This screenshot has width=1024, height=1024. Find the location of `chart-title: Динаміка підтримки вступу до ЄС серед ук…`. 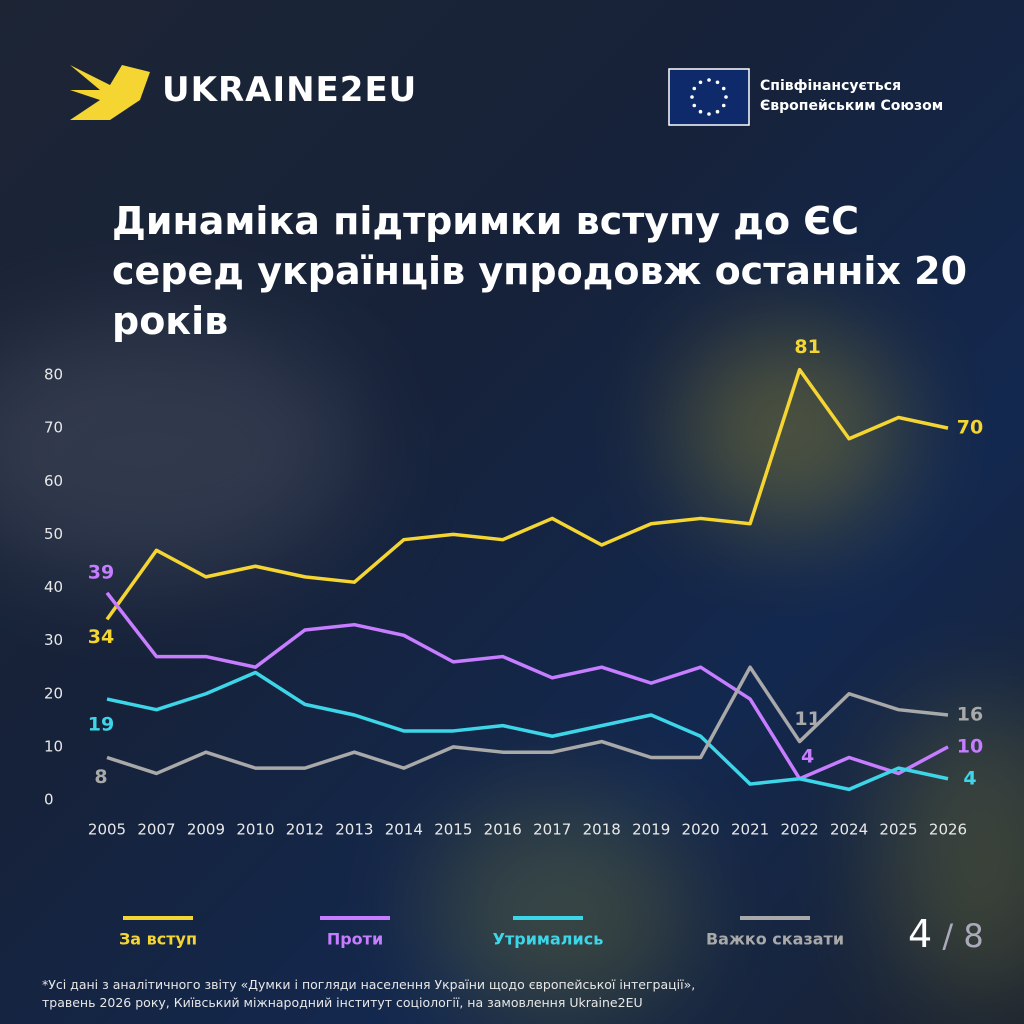

chart-title: Динаміка підтримки вступу до ЄС серед ук… is located at coordinates (540, 271).